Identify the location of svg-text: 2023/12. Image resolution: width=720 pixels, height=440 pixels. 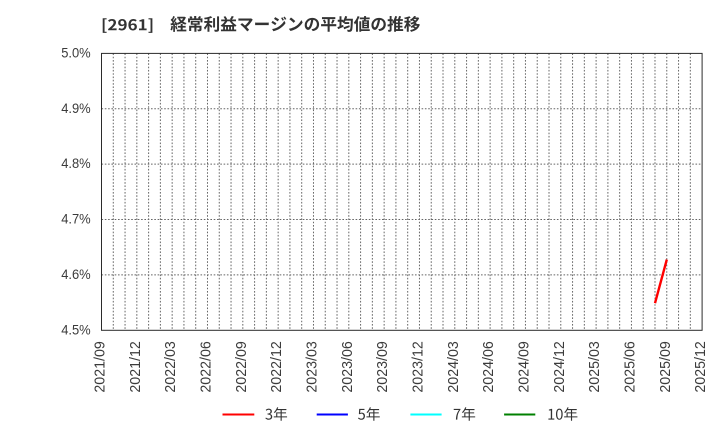
(418, 366).